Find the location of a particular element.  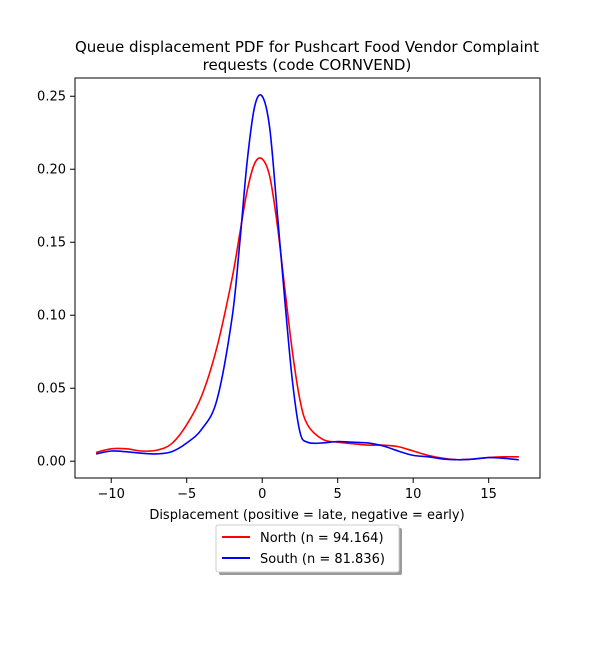

x-tick-label: 10 is located at coordinates (413, 494).